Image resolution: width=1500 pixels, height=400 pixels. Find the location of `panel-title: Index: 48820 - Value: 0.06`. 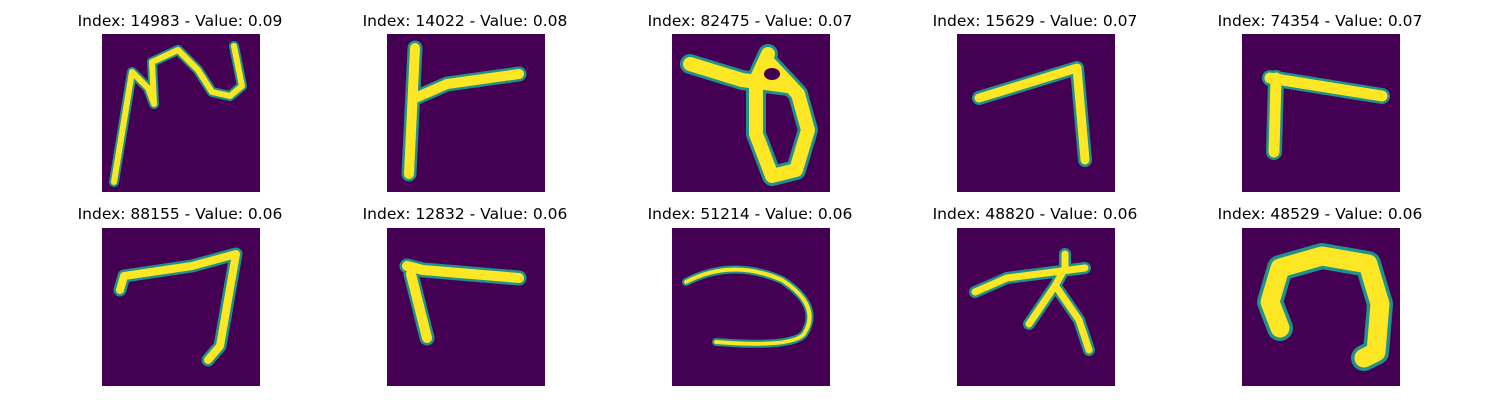

panel-title: Index: 48820 - Value: 0.06 is located at coordinates (1035, 214).